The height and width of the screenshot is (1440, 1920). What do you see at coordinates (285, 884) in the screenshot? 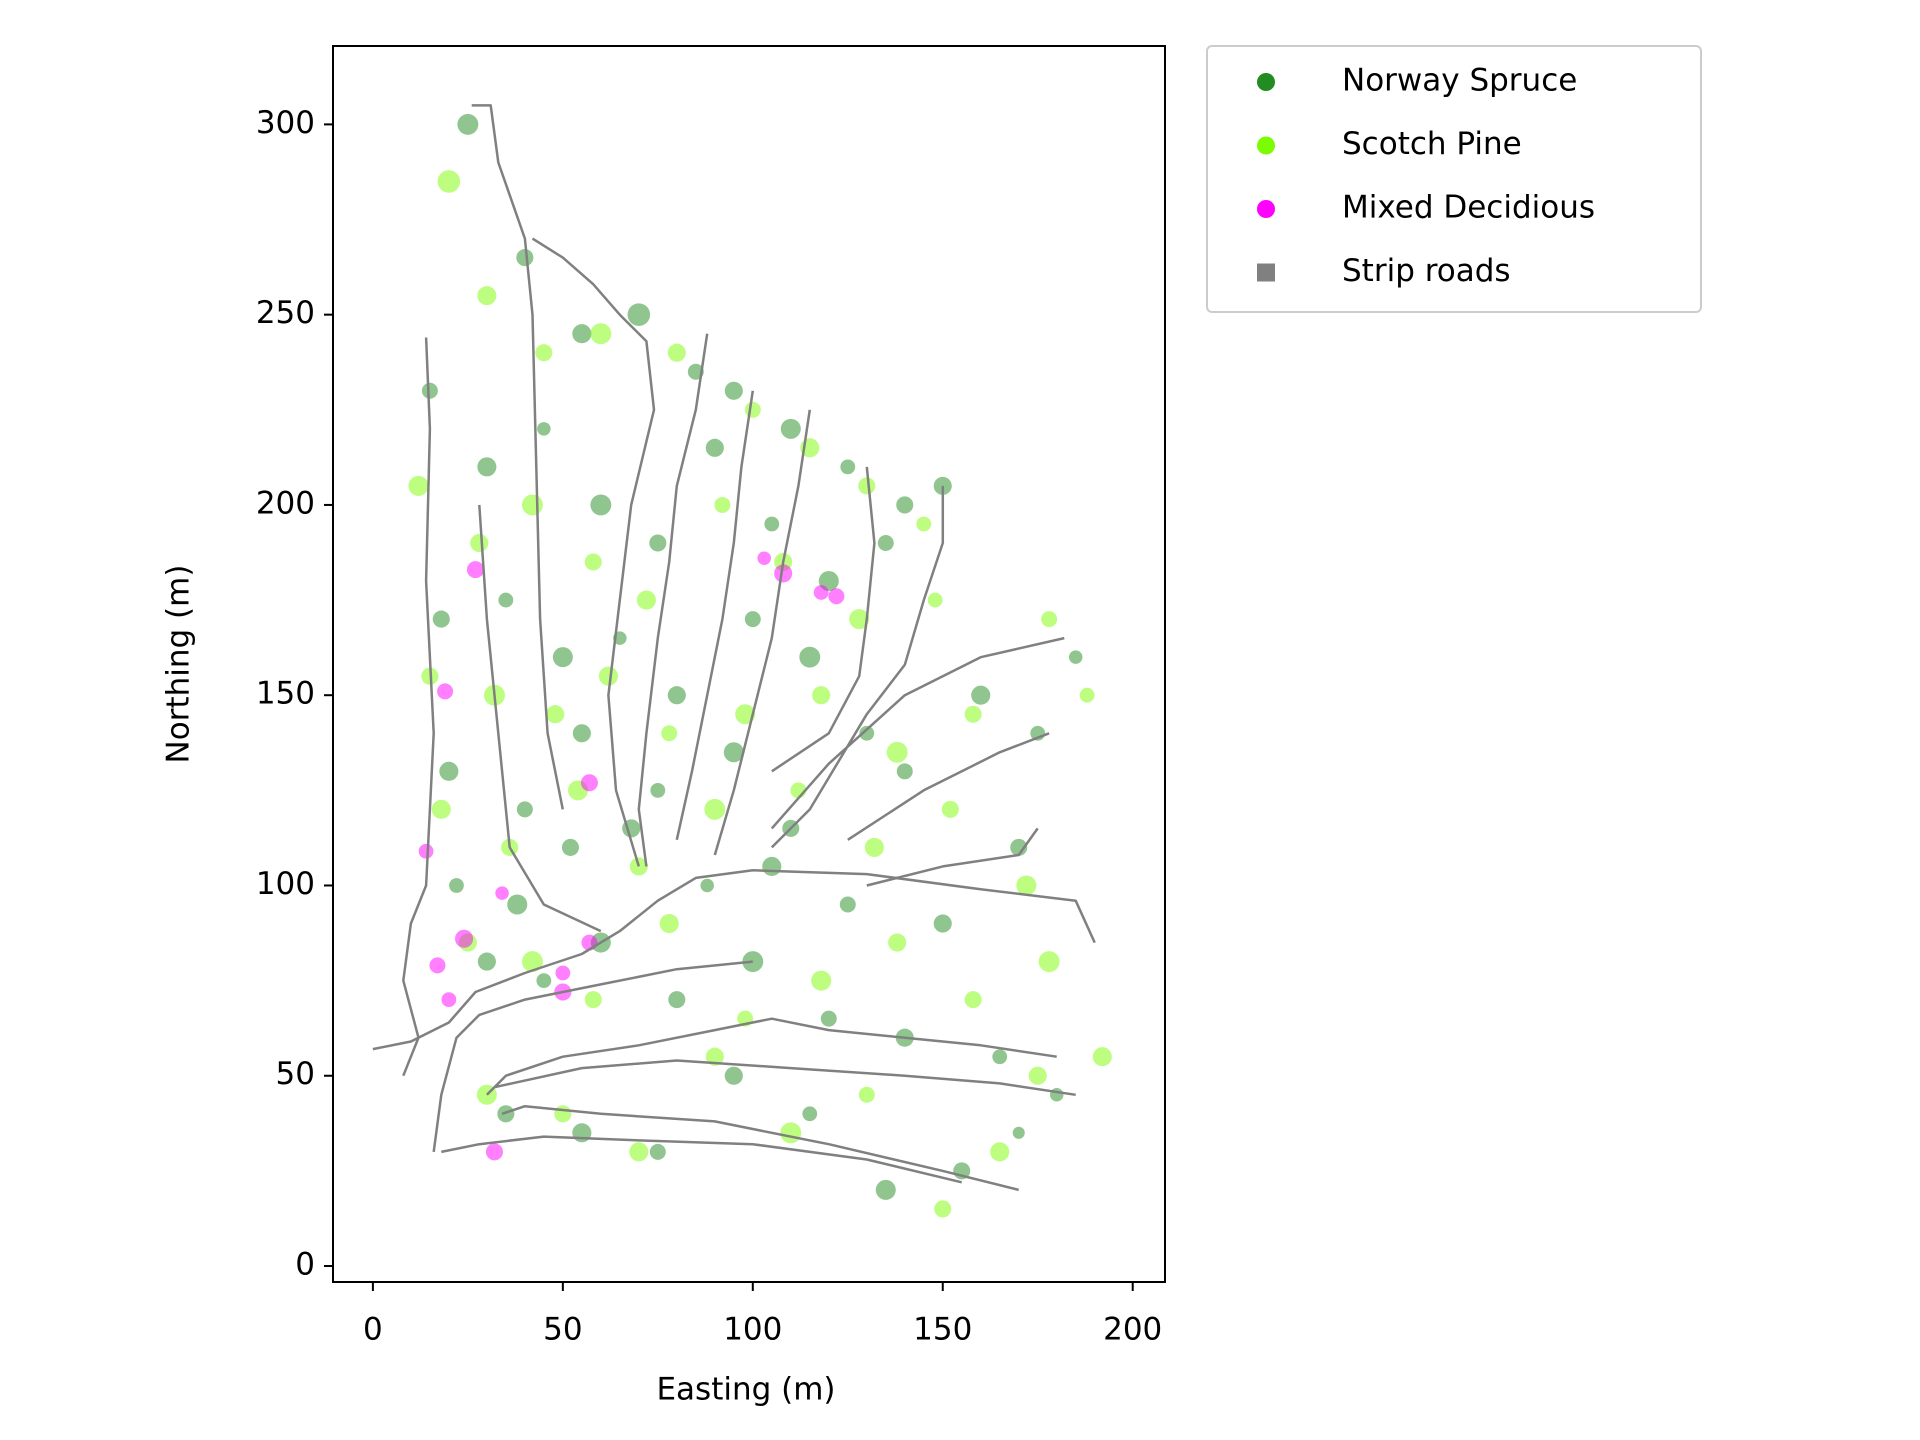
I see `y-tick-label: 100` at bounding box center [285, 884].